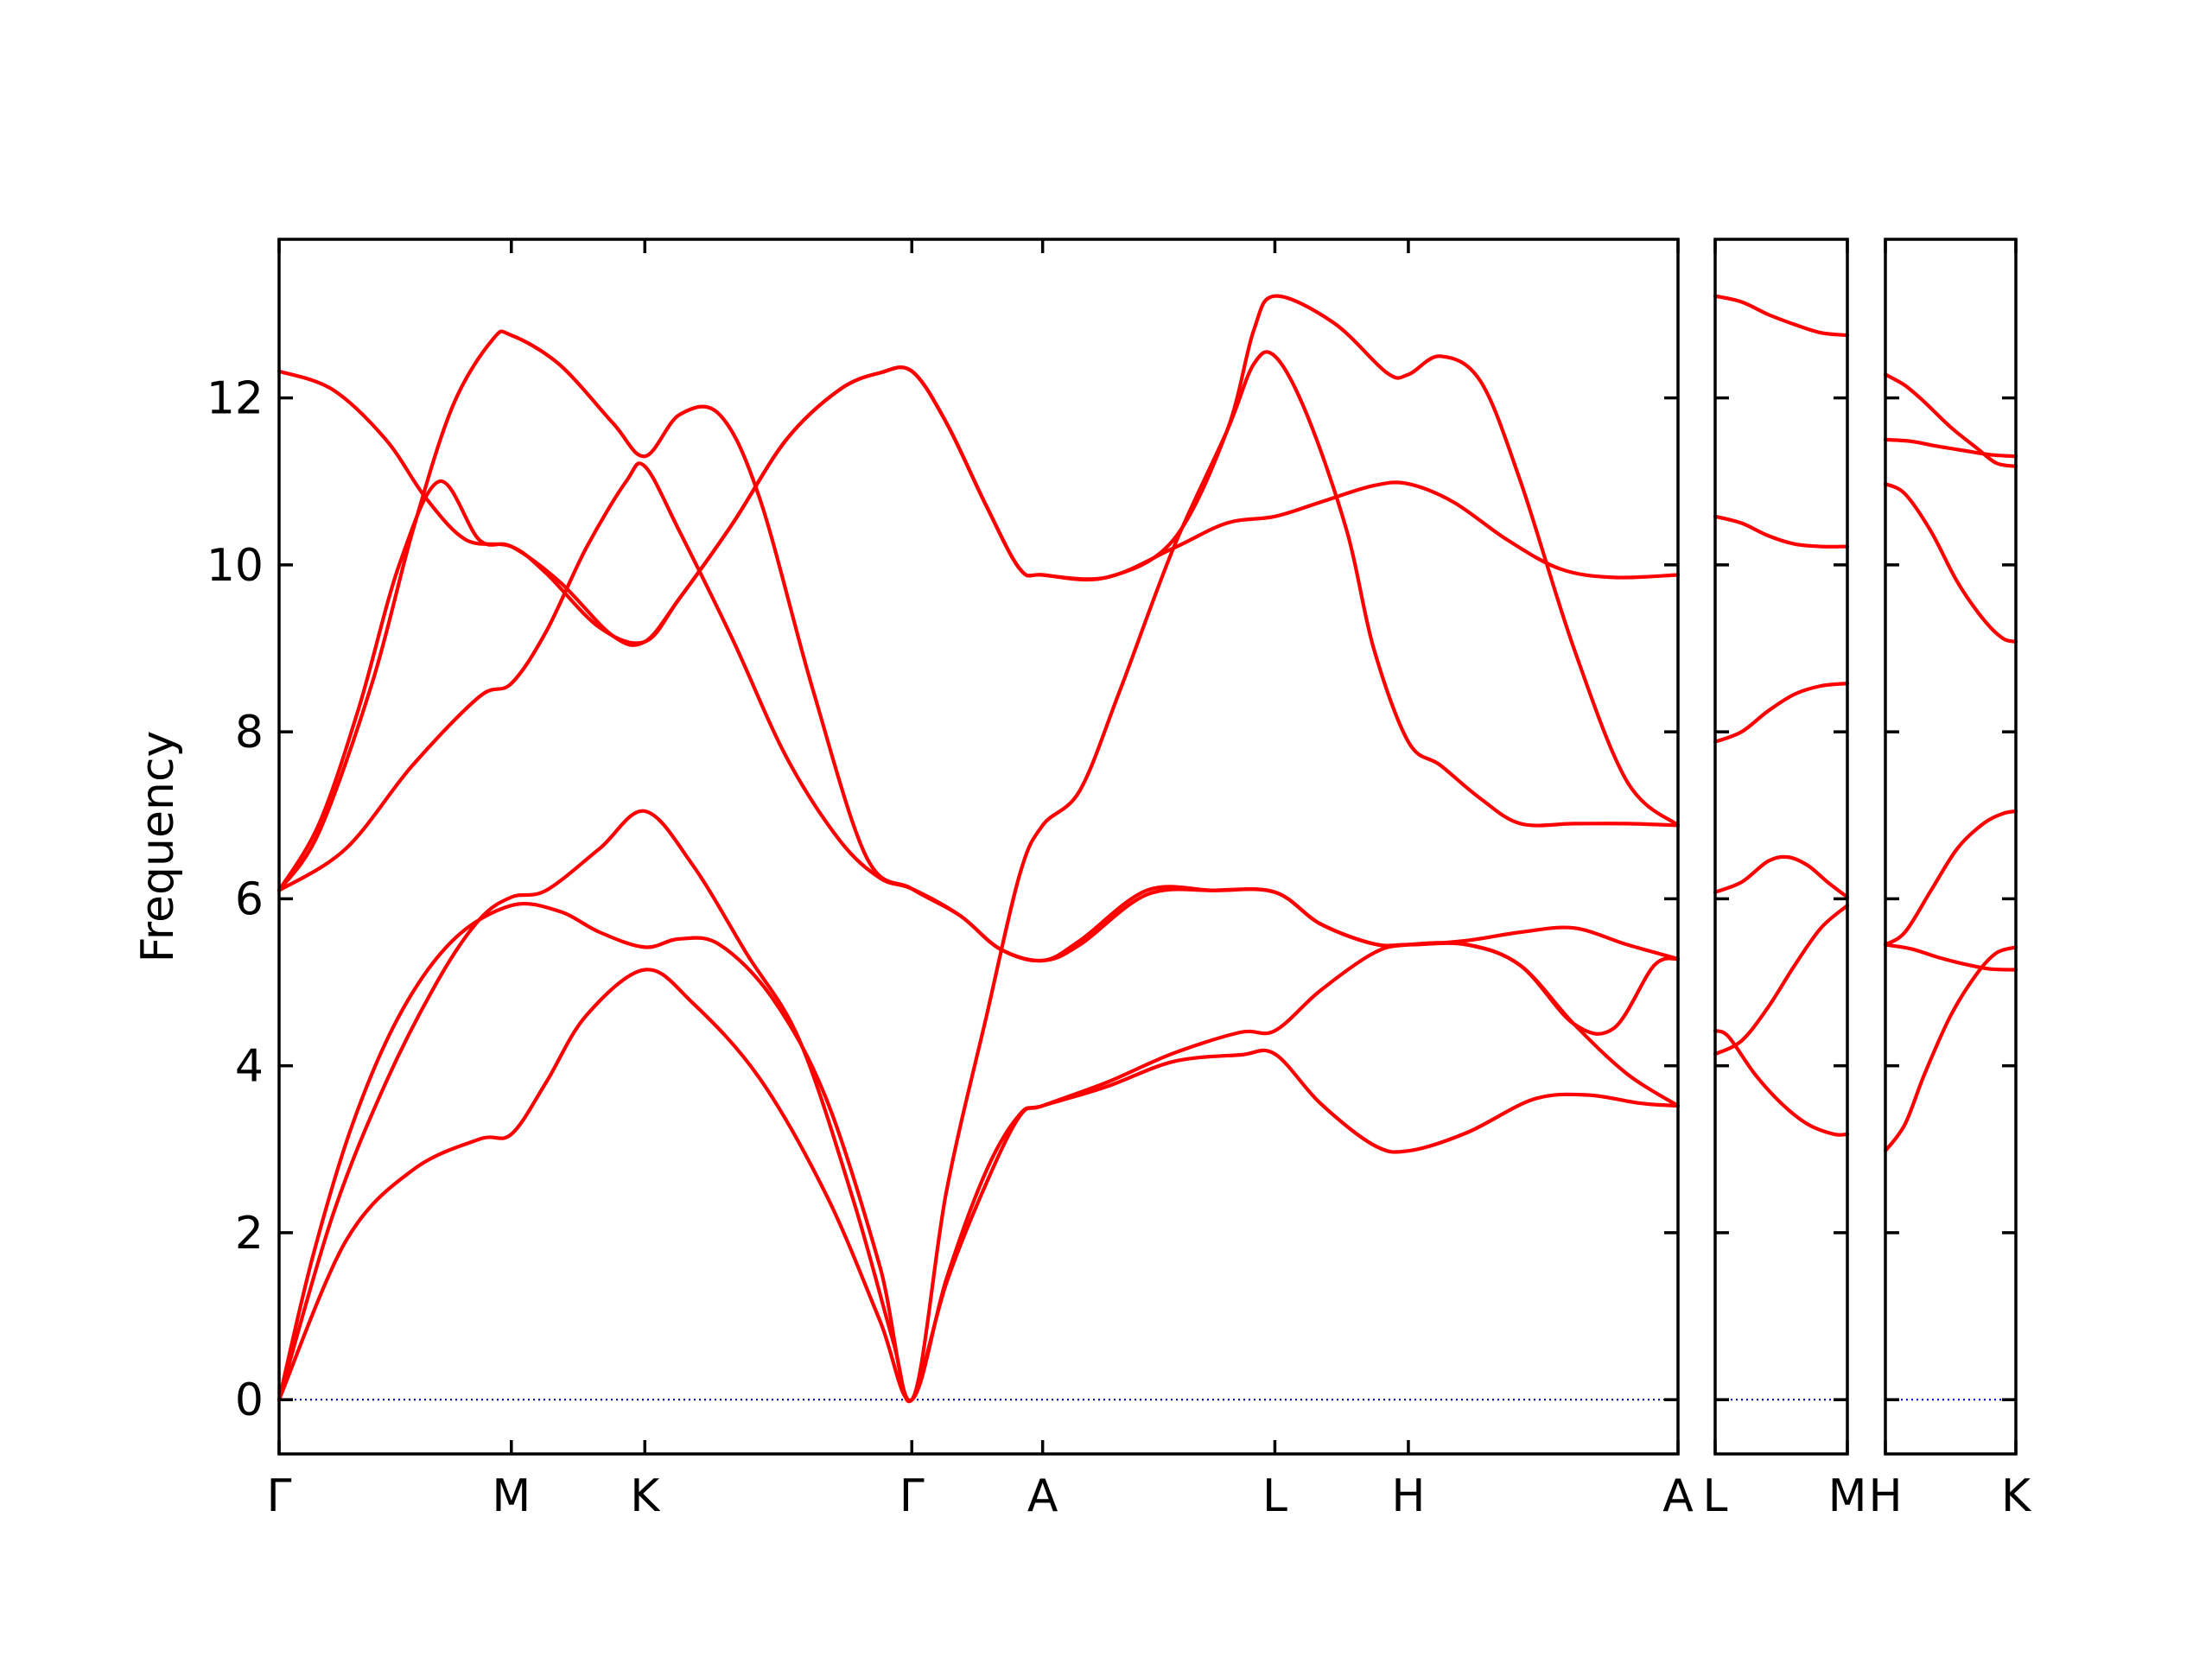  I want to click on y-tick-label: 6, so click(249, 899).